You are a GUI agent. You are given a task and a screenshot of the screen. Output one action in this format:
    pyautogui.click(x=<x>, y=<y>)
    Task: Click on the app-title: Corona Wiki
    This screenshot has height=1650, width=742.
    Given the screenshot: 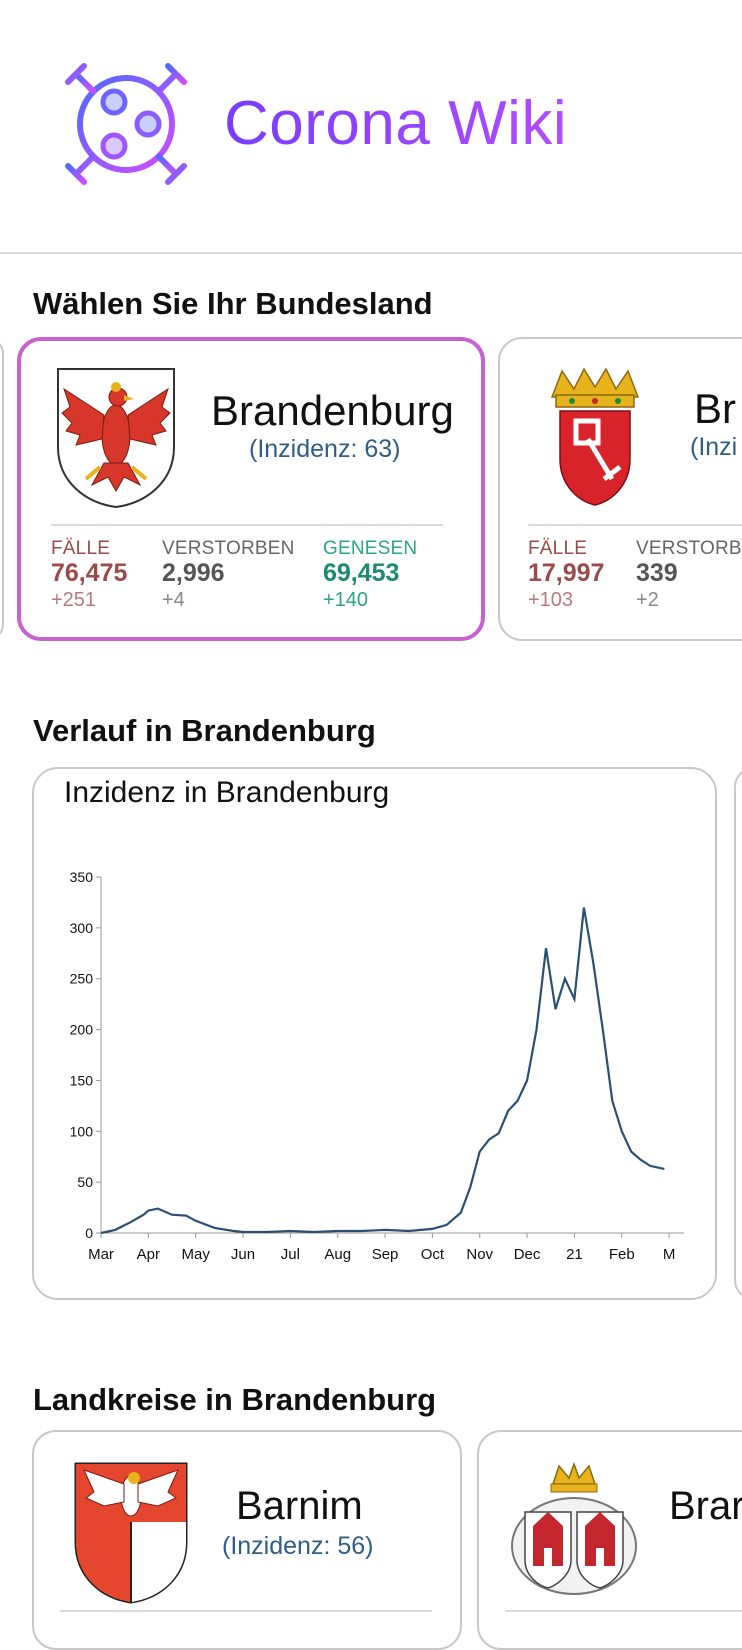 What is the action you would take?
    pyautogui.click(x=396, y=123)
    